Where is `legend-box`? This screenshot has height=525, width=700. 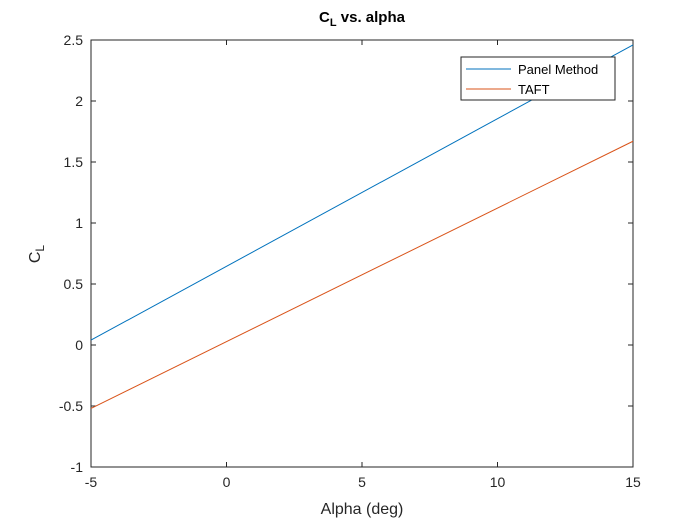
legend-box is located at coordinates (538, 78).